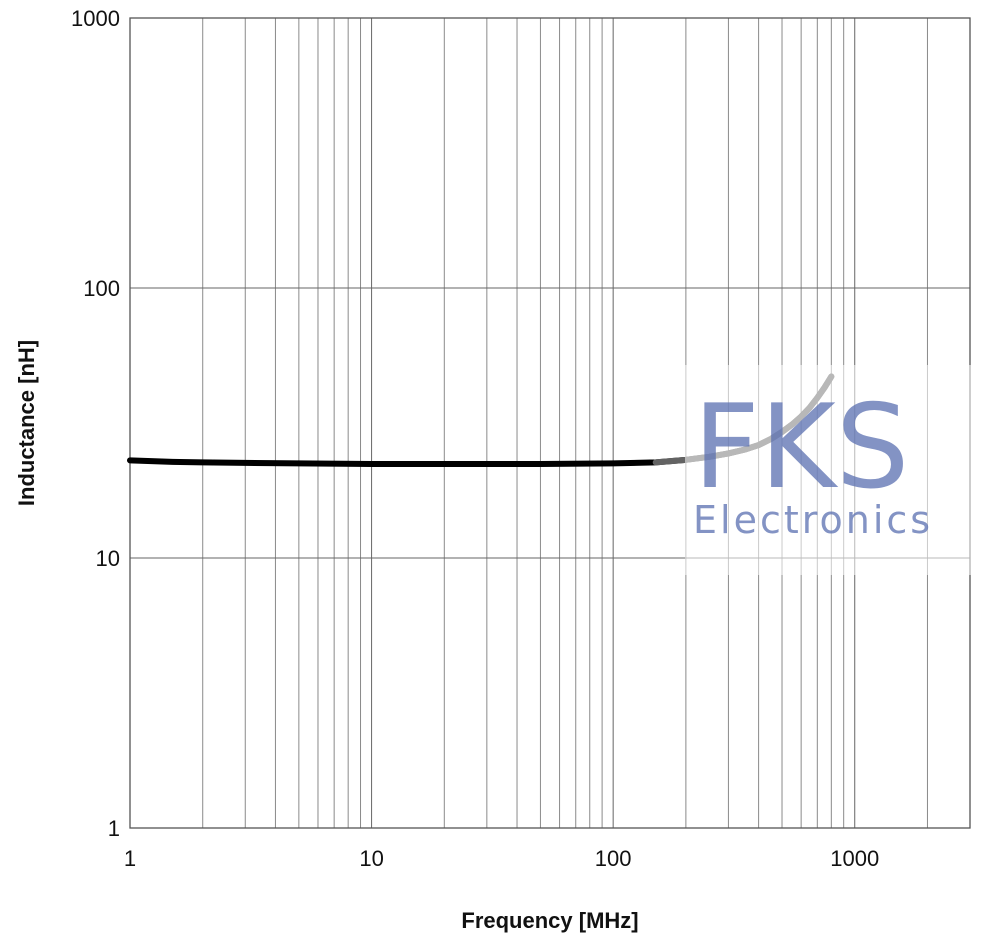  What do you see at coordinates (501, 858) in the screenshot?
I see `x-tick-labels: 1 10 100 1000` at bounding box center [501, 858].